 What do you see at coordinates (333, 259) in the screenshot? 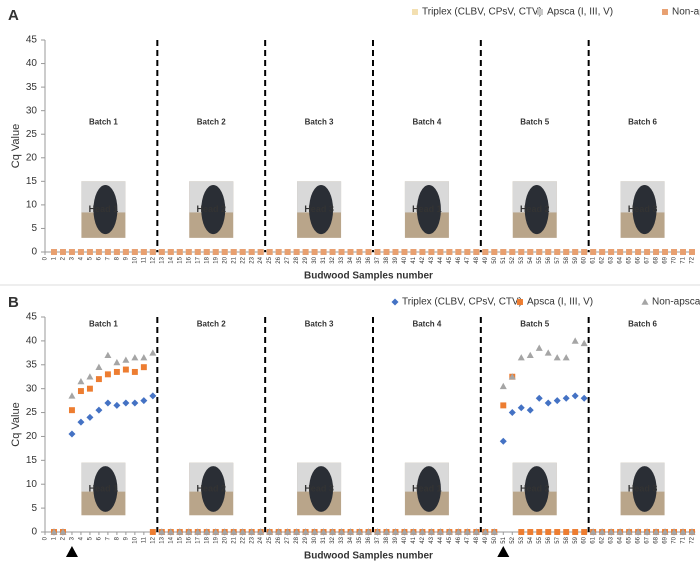
I see `x-tick-label: 32` at bounding box center [333, 259].